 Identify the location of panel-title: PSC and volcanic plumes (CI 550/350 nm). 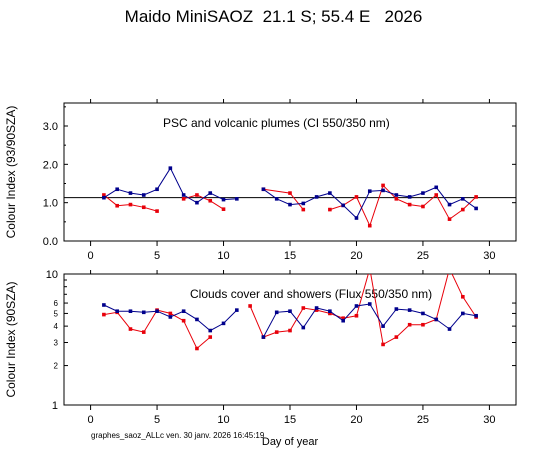
(276, 123).